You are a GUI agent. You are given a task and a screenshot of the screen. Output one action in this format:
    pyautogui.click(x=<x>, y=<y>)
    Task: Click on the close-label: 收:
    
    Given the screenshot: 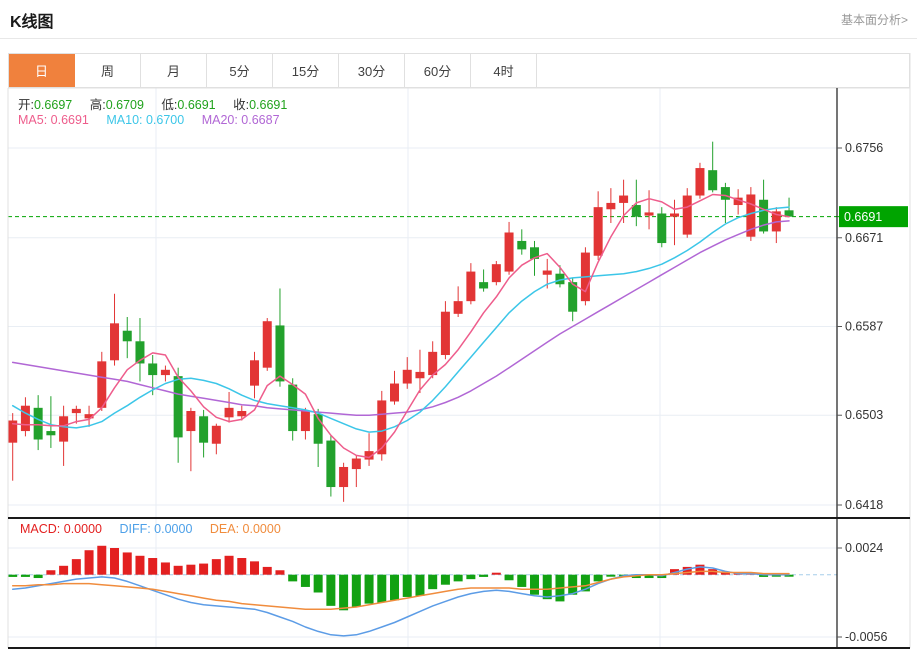 What is the action you would take?
    pyautogui.click(x=241, y=105)
    